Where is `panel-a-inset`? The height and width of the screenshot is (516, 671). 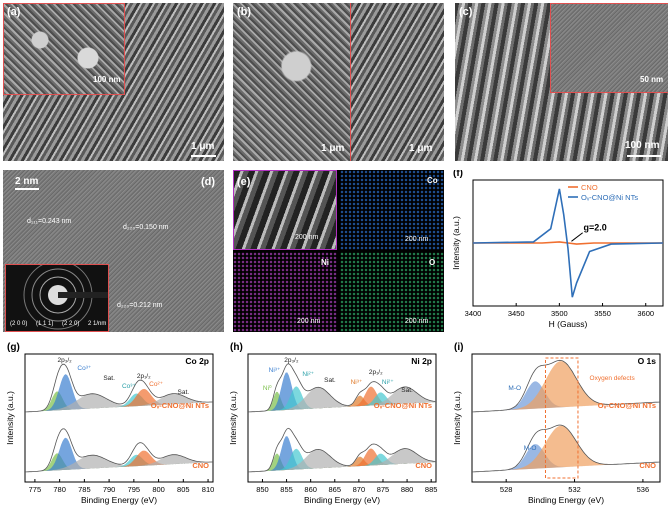
panel-a-inset is located at coordinates (64, 49).